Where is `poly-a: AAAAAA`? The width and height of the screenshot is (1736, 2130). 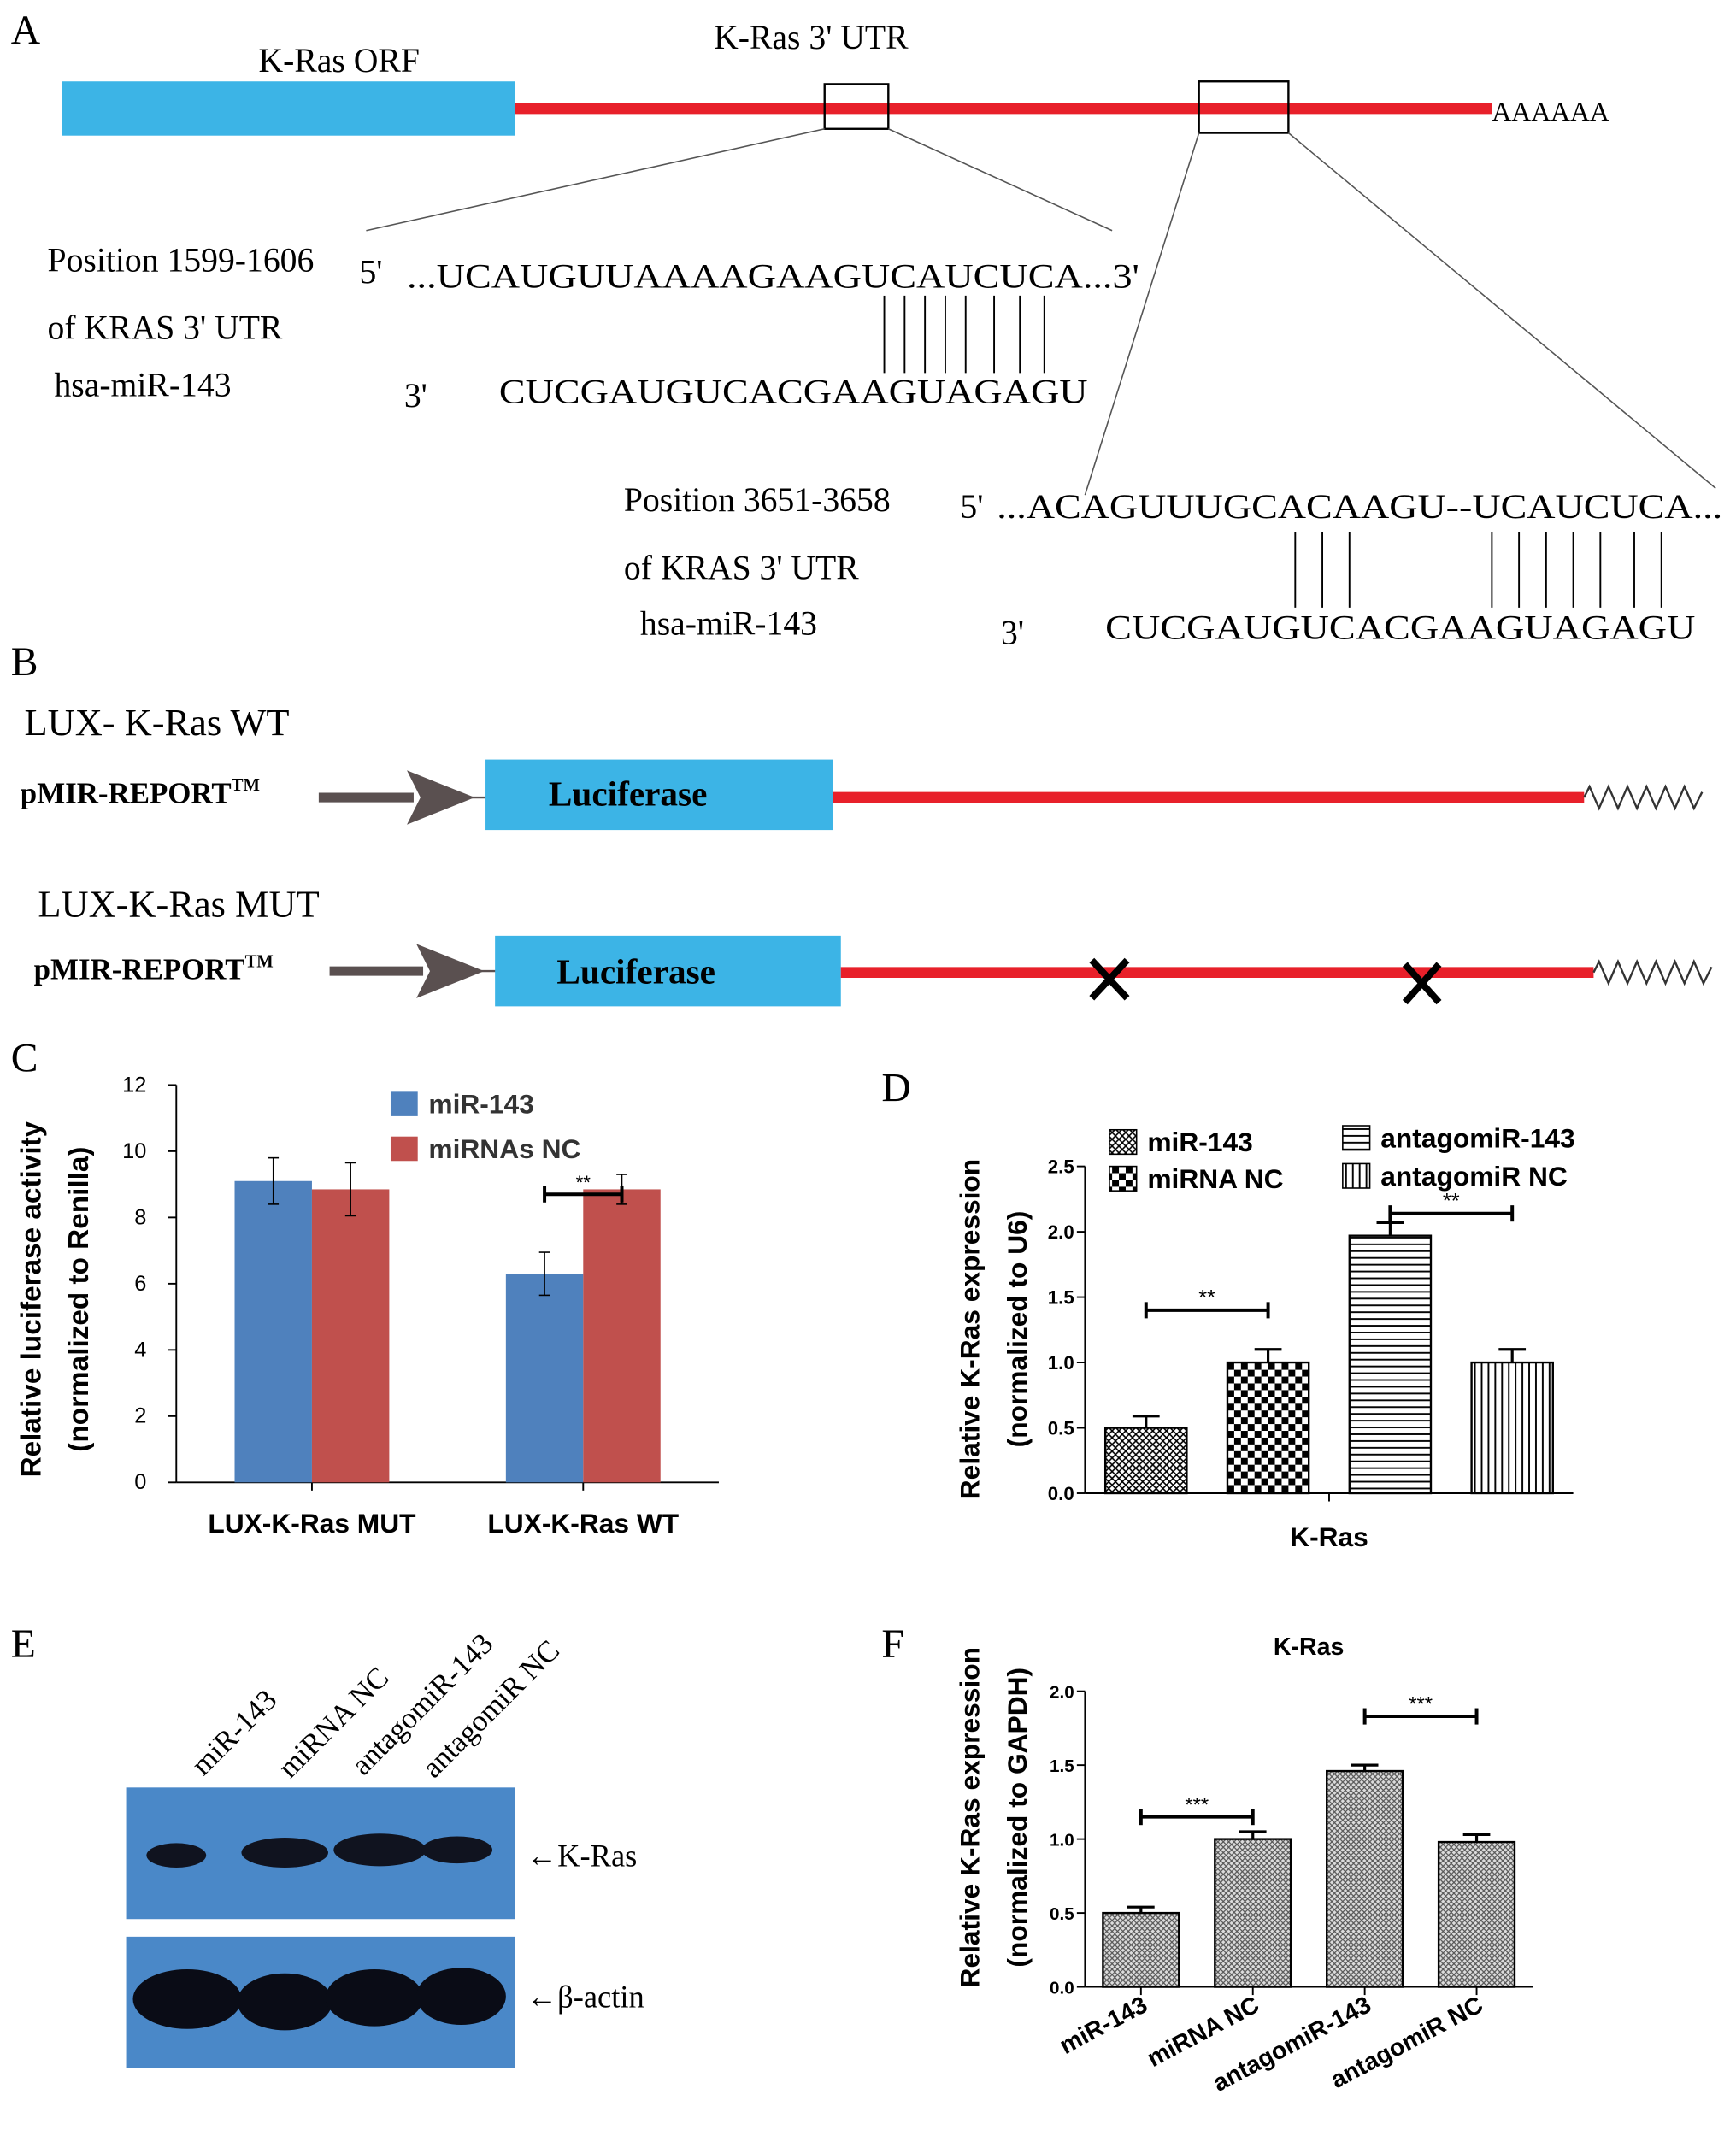 poly-a: AAAAAA is located at coordinates (1551, 112).